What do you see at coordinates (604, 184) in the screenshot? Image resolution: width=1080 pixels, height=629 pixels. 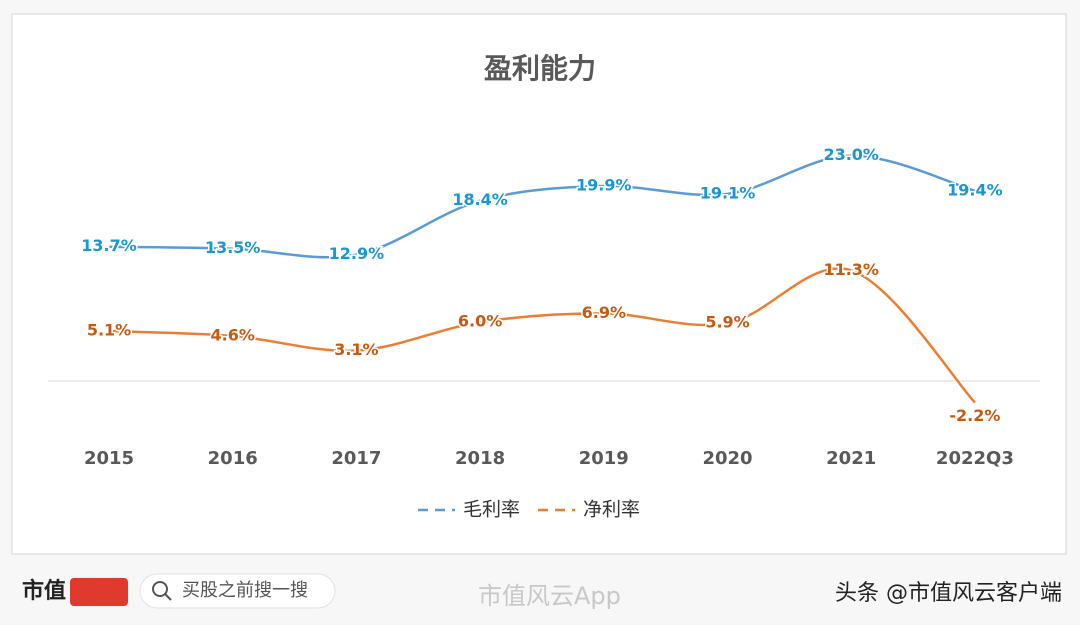 I see `data-label: 19.9%` at bounding box center [604, 184].